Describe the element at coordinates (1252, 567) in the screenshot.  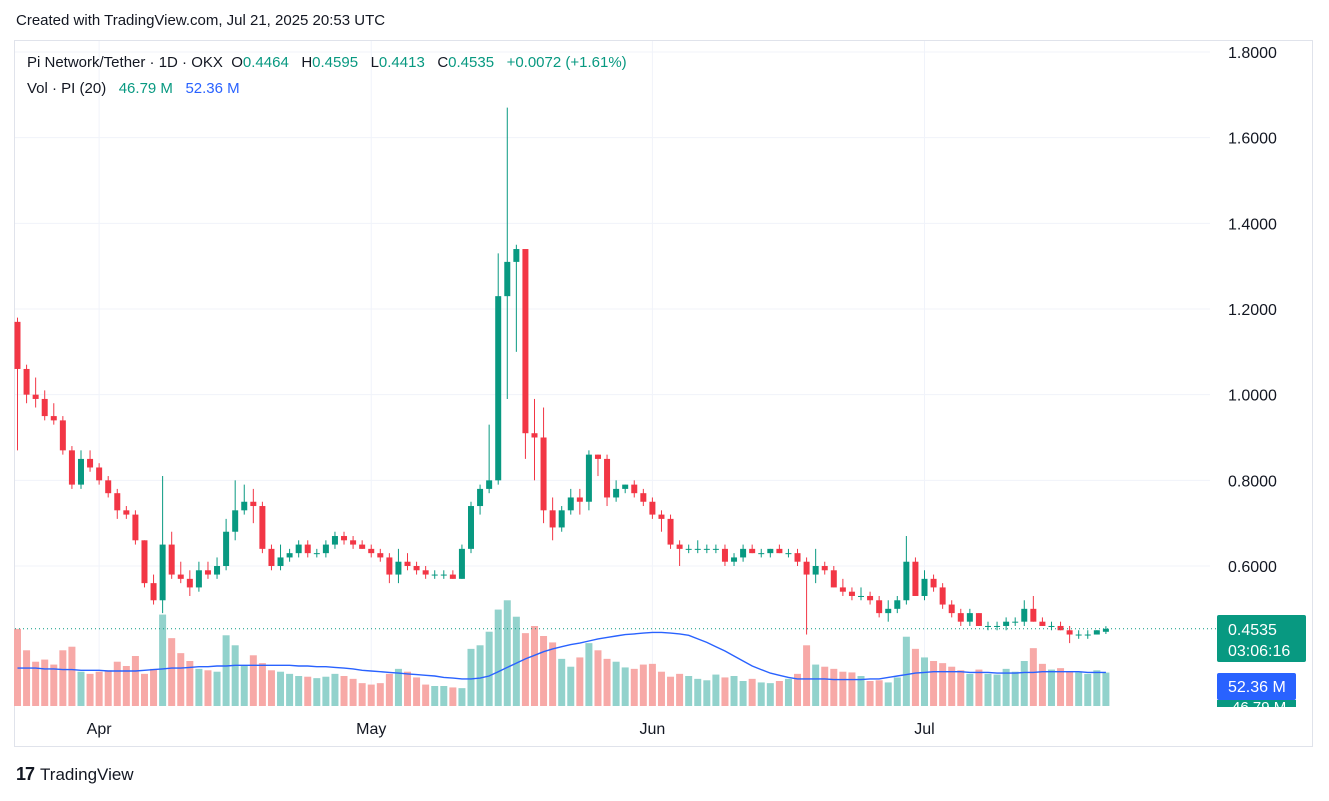
I see `price-tick-label: 0.6000` at that location.